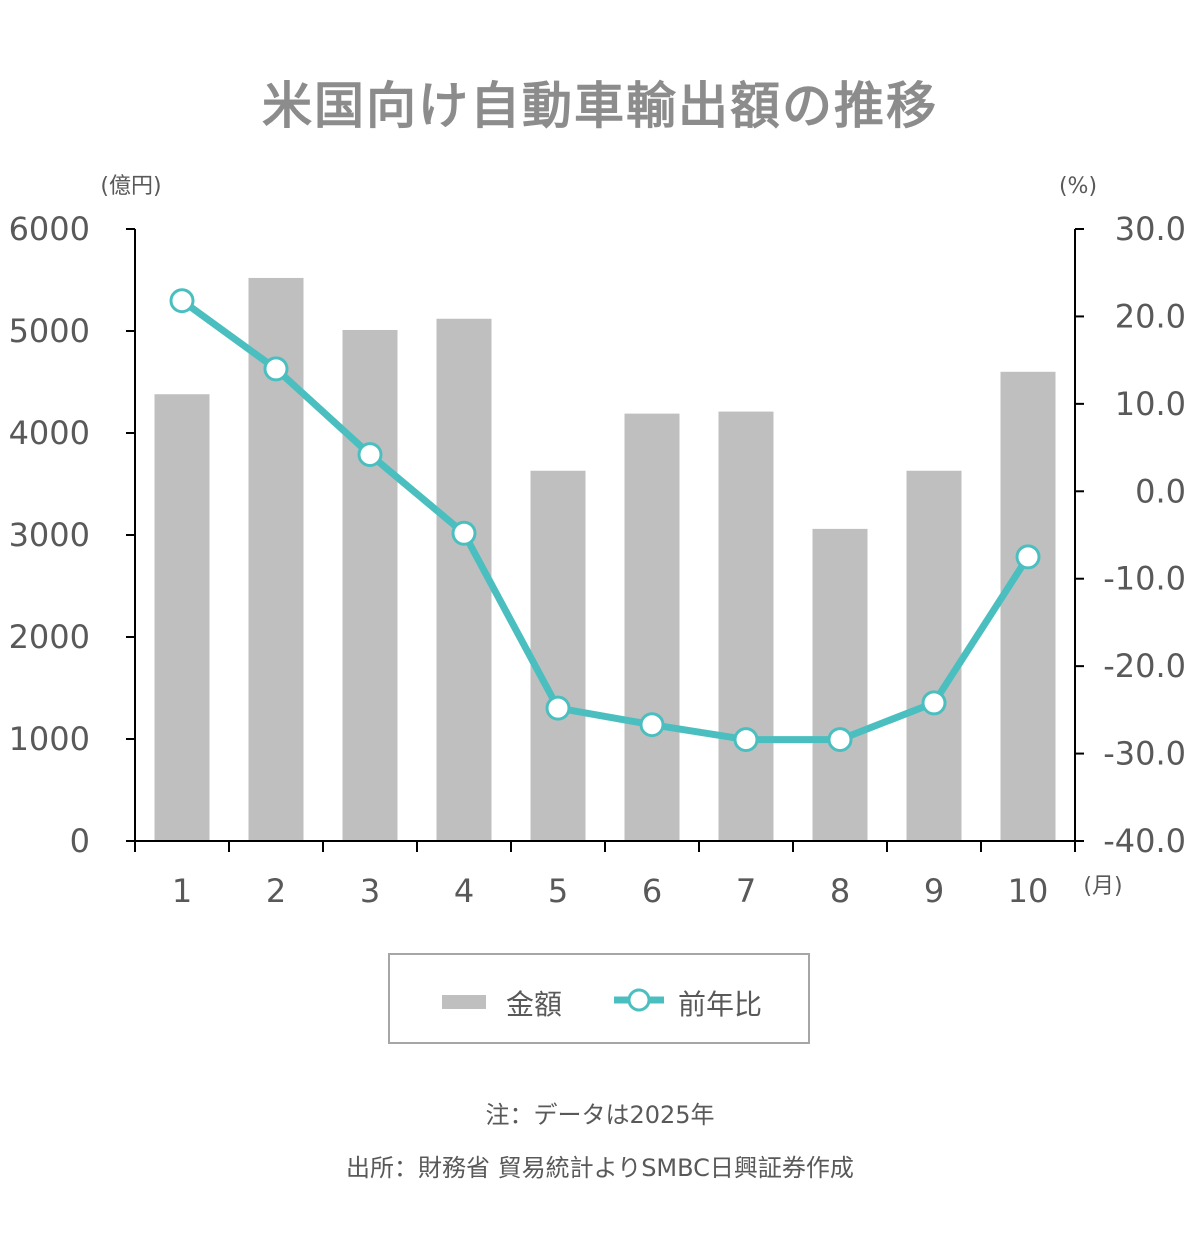  I want to click on x-tick-label-10: 10, so click(1028, 891).